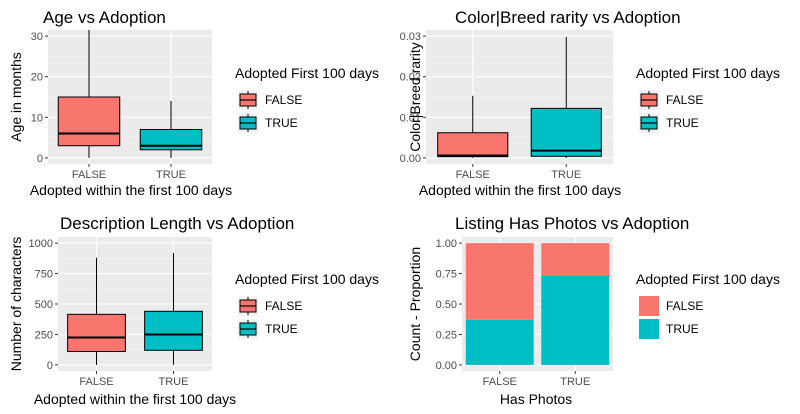  Describe the element at coordinates (446, 275) in the screenshot. I see `y-tick-label: 0.75` at that location.